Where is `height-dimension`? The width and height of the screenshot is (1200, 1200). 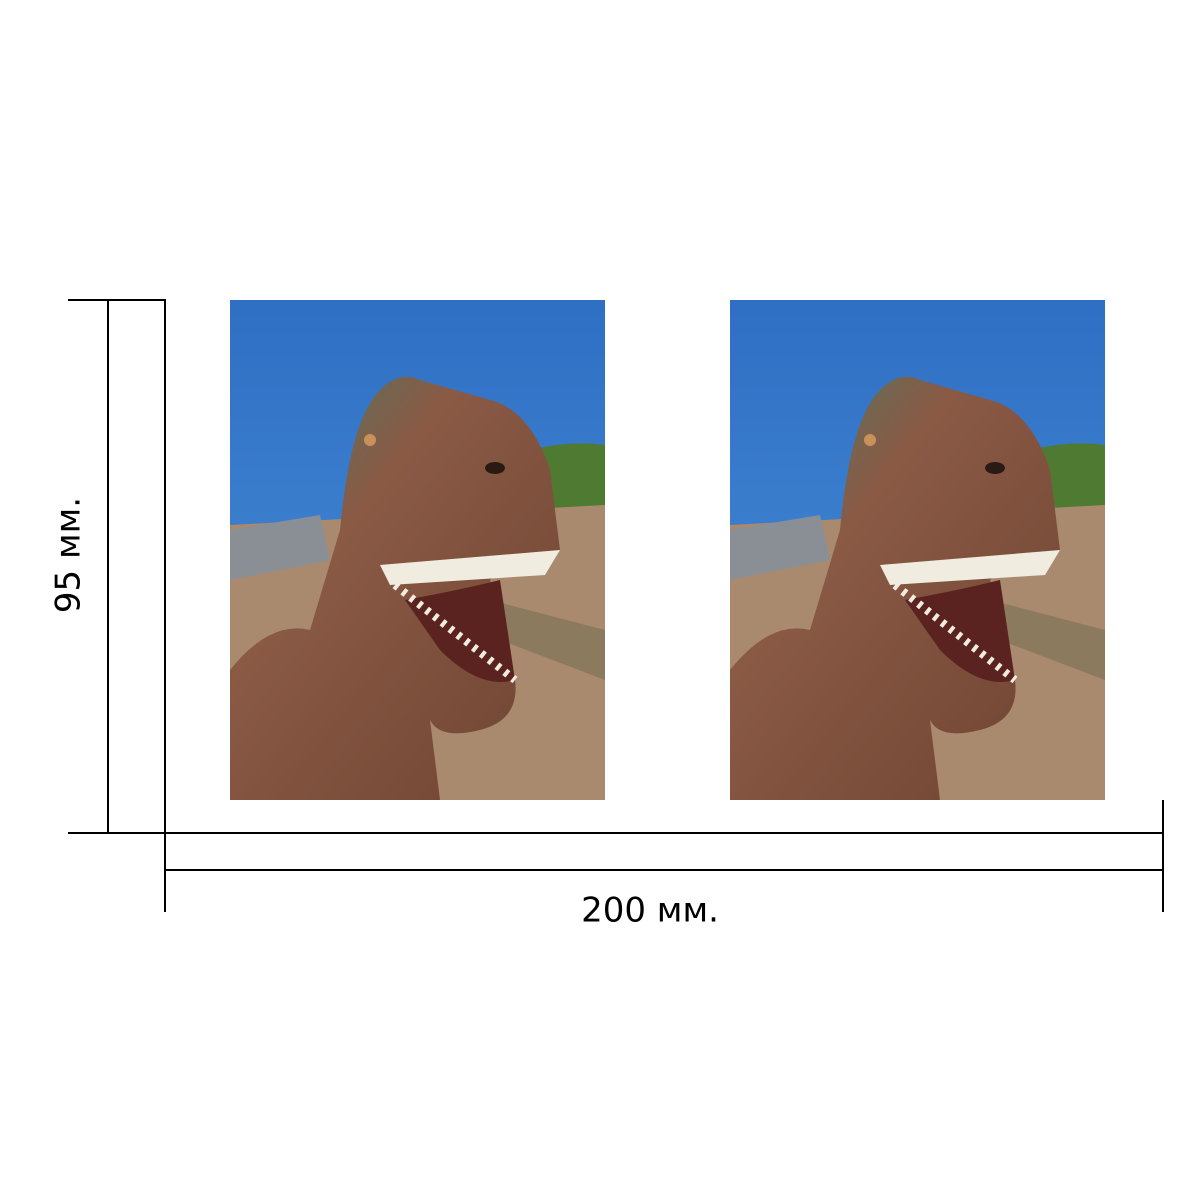 height-dimension is located at coordinates (117, 566).